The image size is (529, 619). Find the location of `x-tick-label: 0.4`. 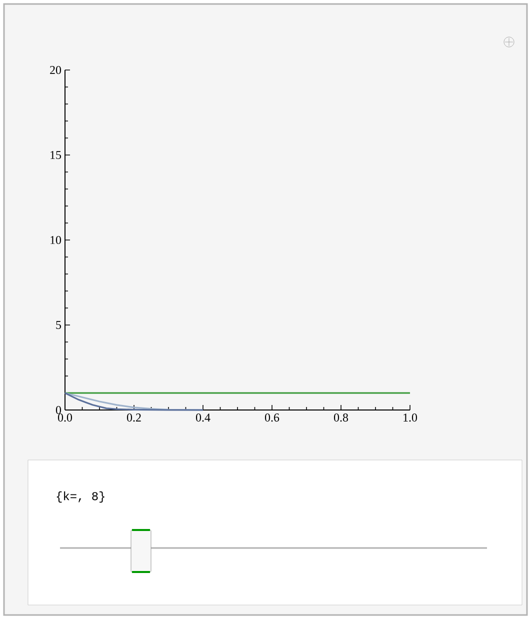

x-tick-label: 0.4 is located at coordinates (203, 418).